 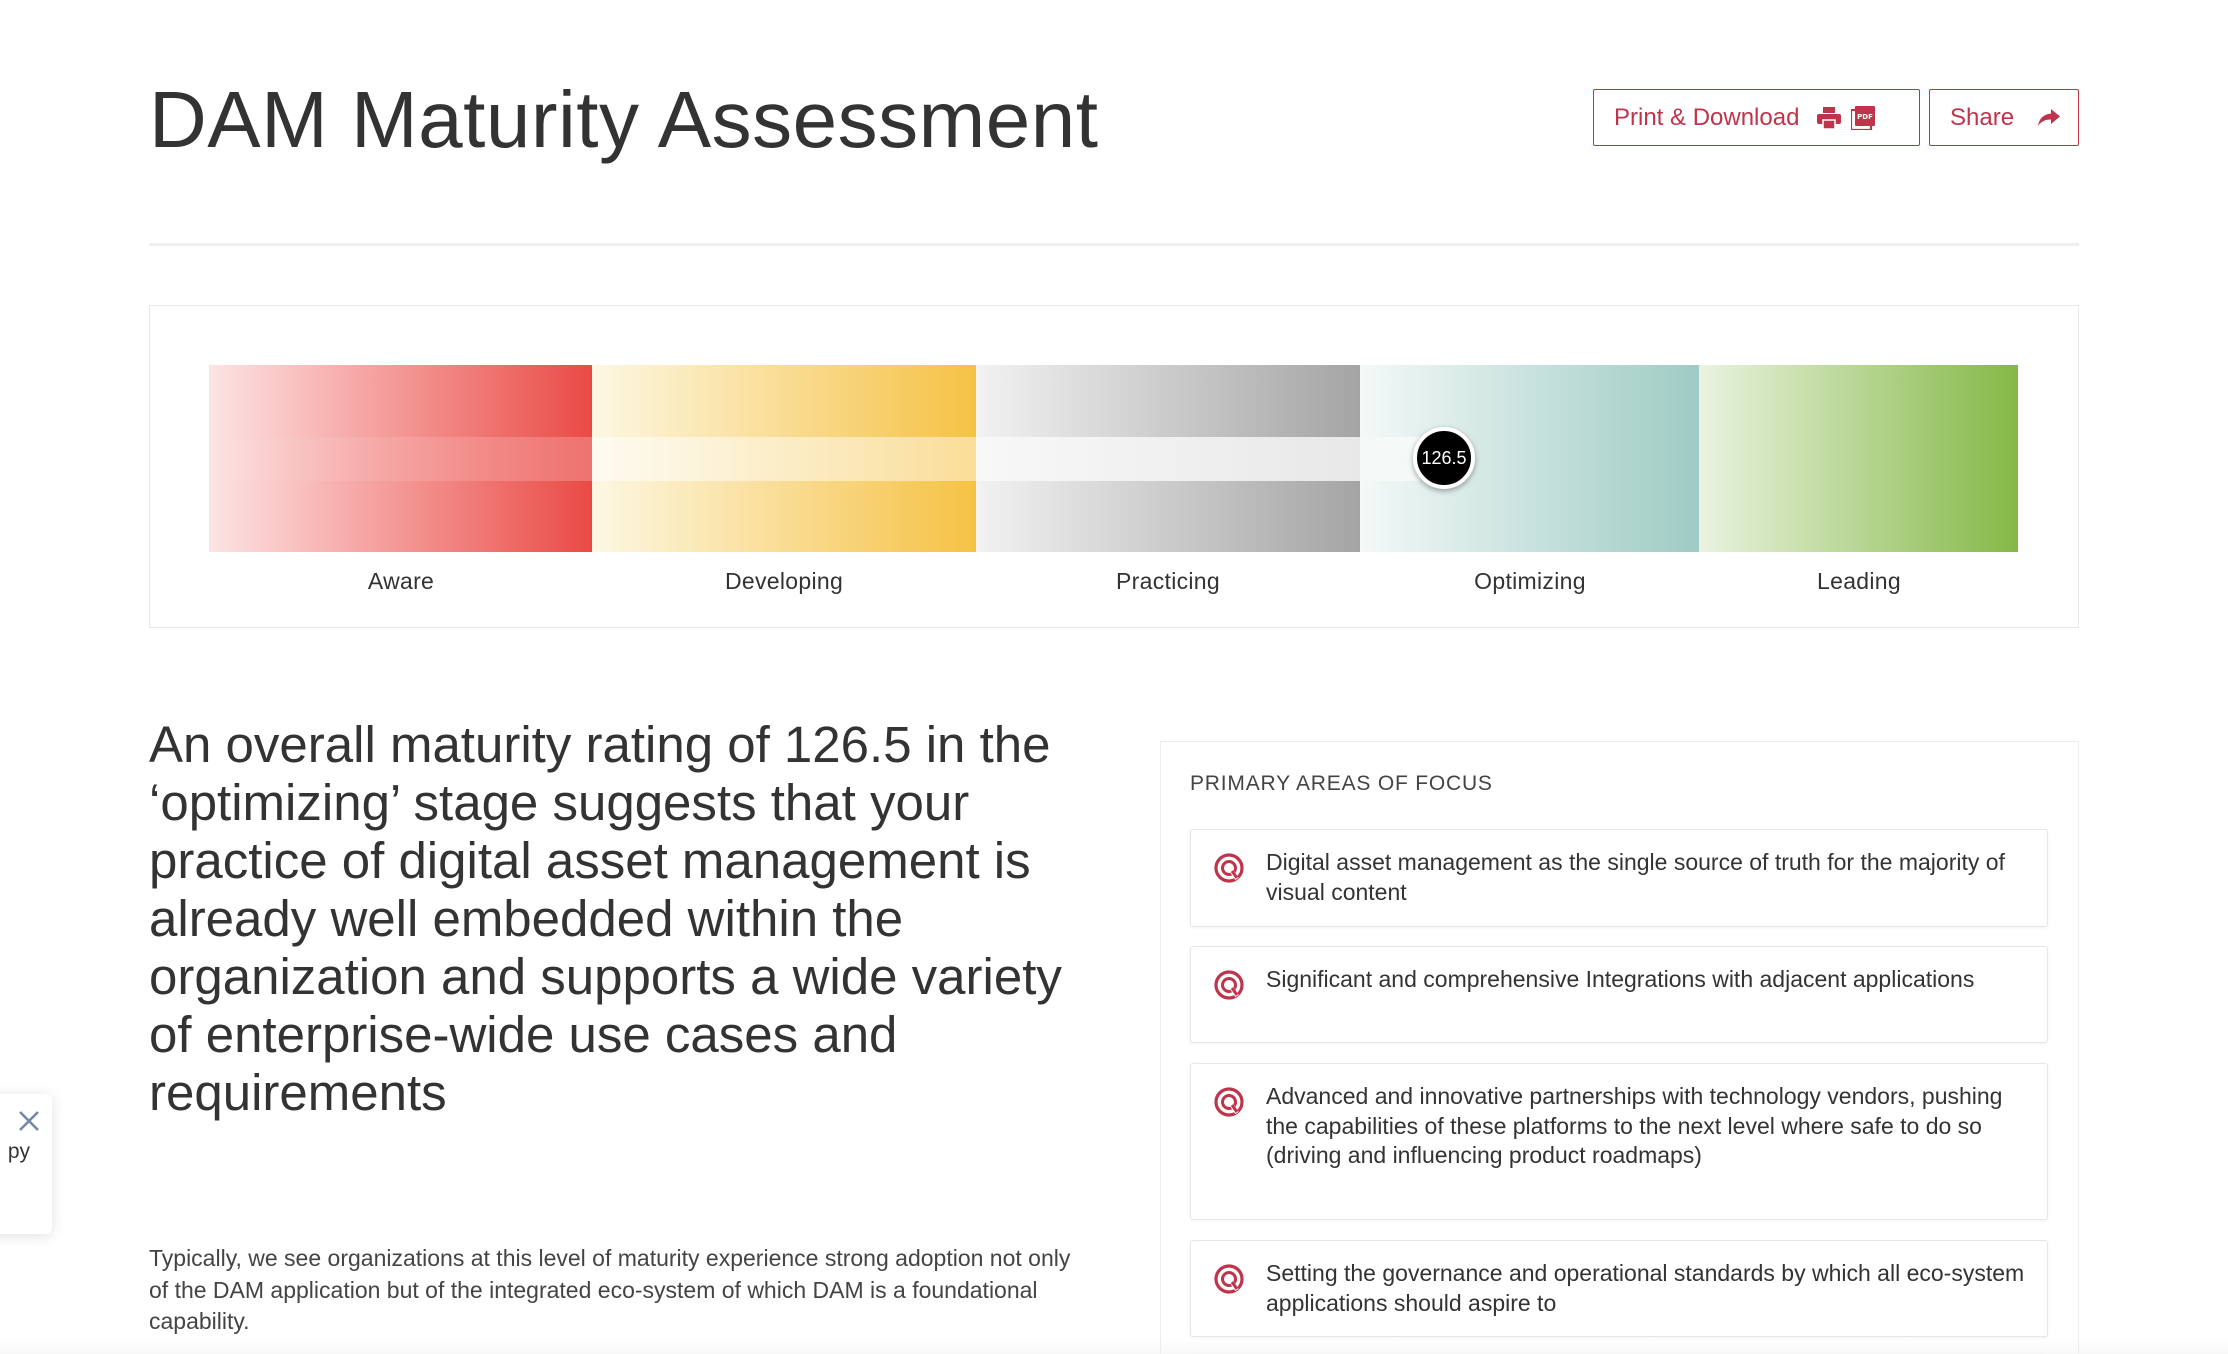 What do you see at coordinates (18, 1151) in the screenshot?
I see `toast-text: py` at bounding box center [18, 1151].